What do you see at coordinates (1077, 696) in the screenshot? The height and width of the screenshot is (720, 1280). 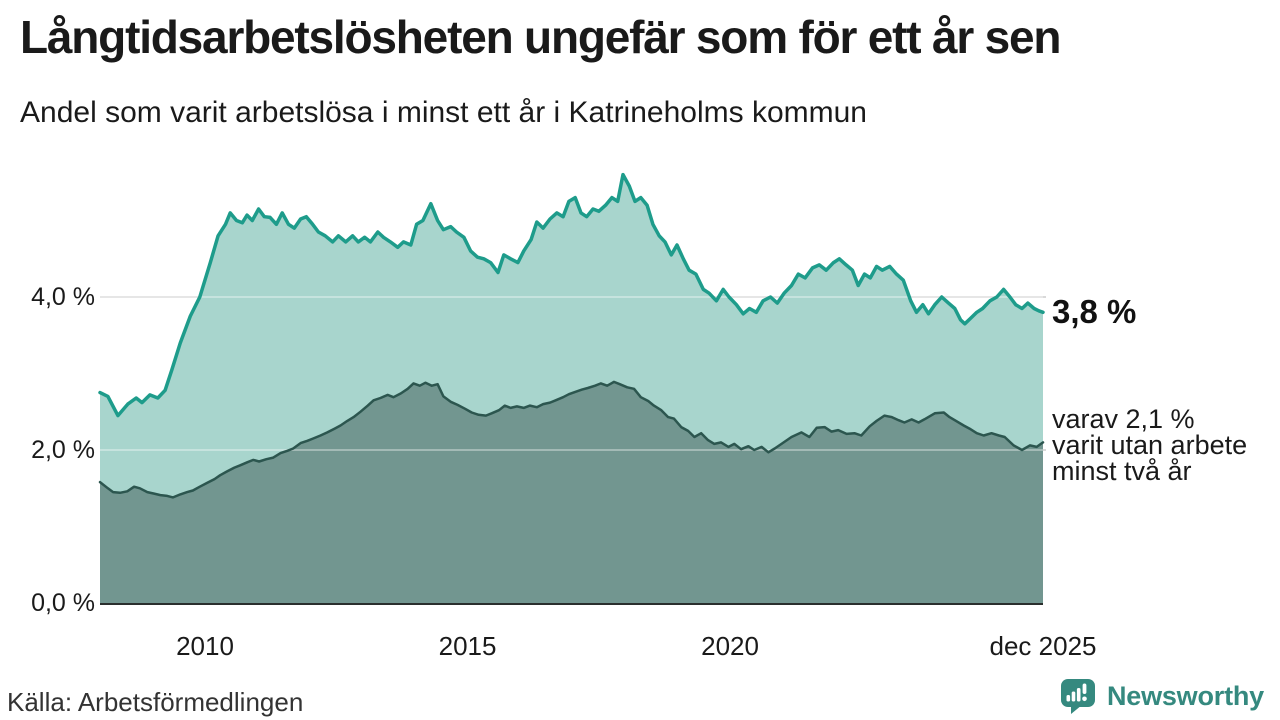 I see `brand-logo-icon` at bounding box center [1077, 696].